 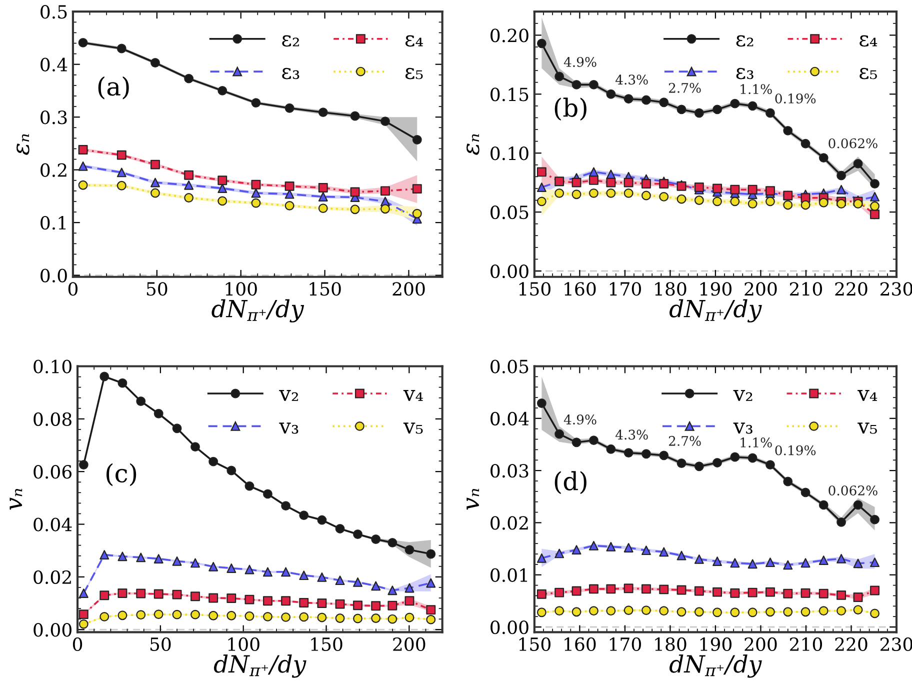 What do you see at coordinates (53, 525) in the screenshot?
I see `y-tick-label: 0.04` at bounding box center [53, 525].